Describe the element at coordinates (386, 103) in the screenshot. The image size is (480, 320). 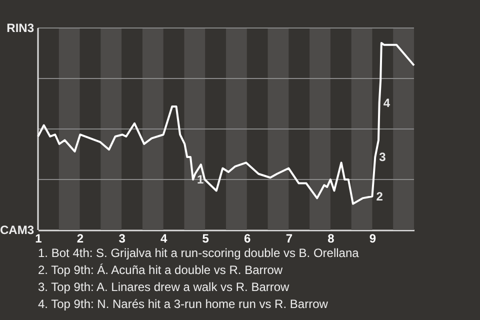
I see `annotation: 4` at that location.